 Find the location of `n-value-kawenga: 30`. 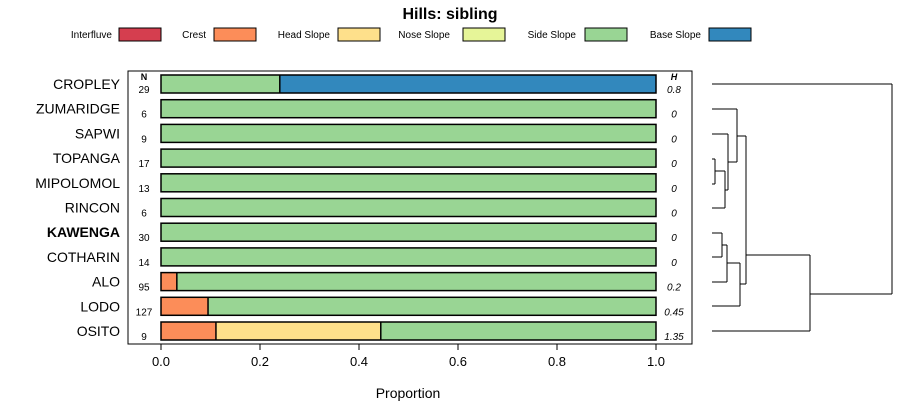

n-value-kawenga: 30 is located at coordinates (144, 238).